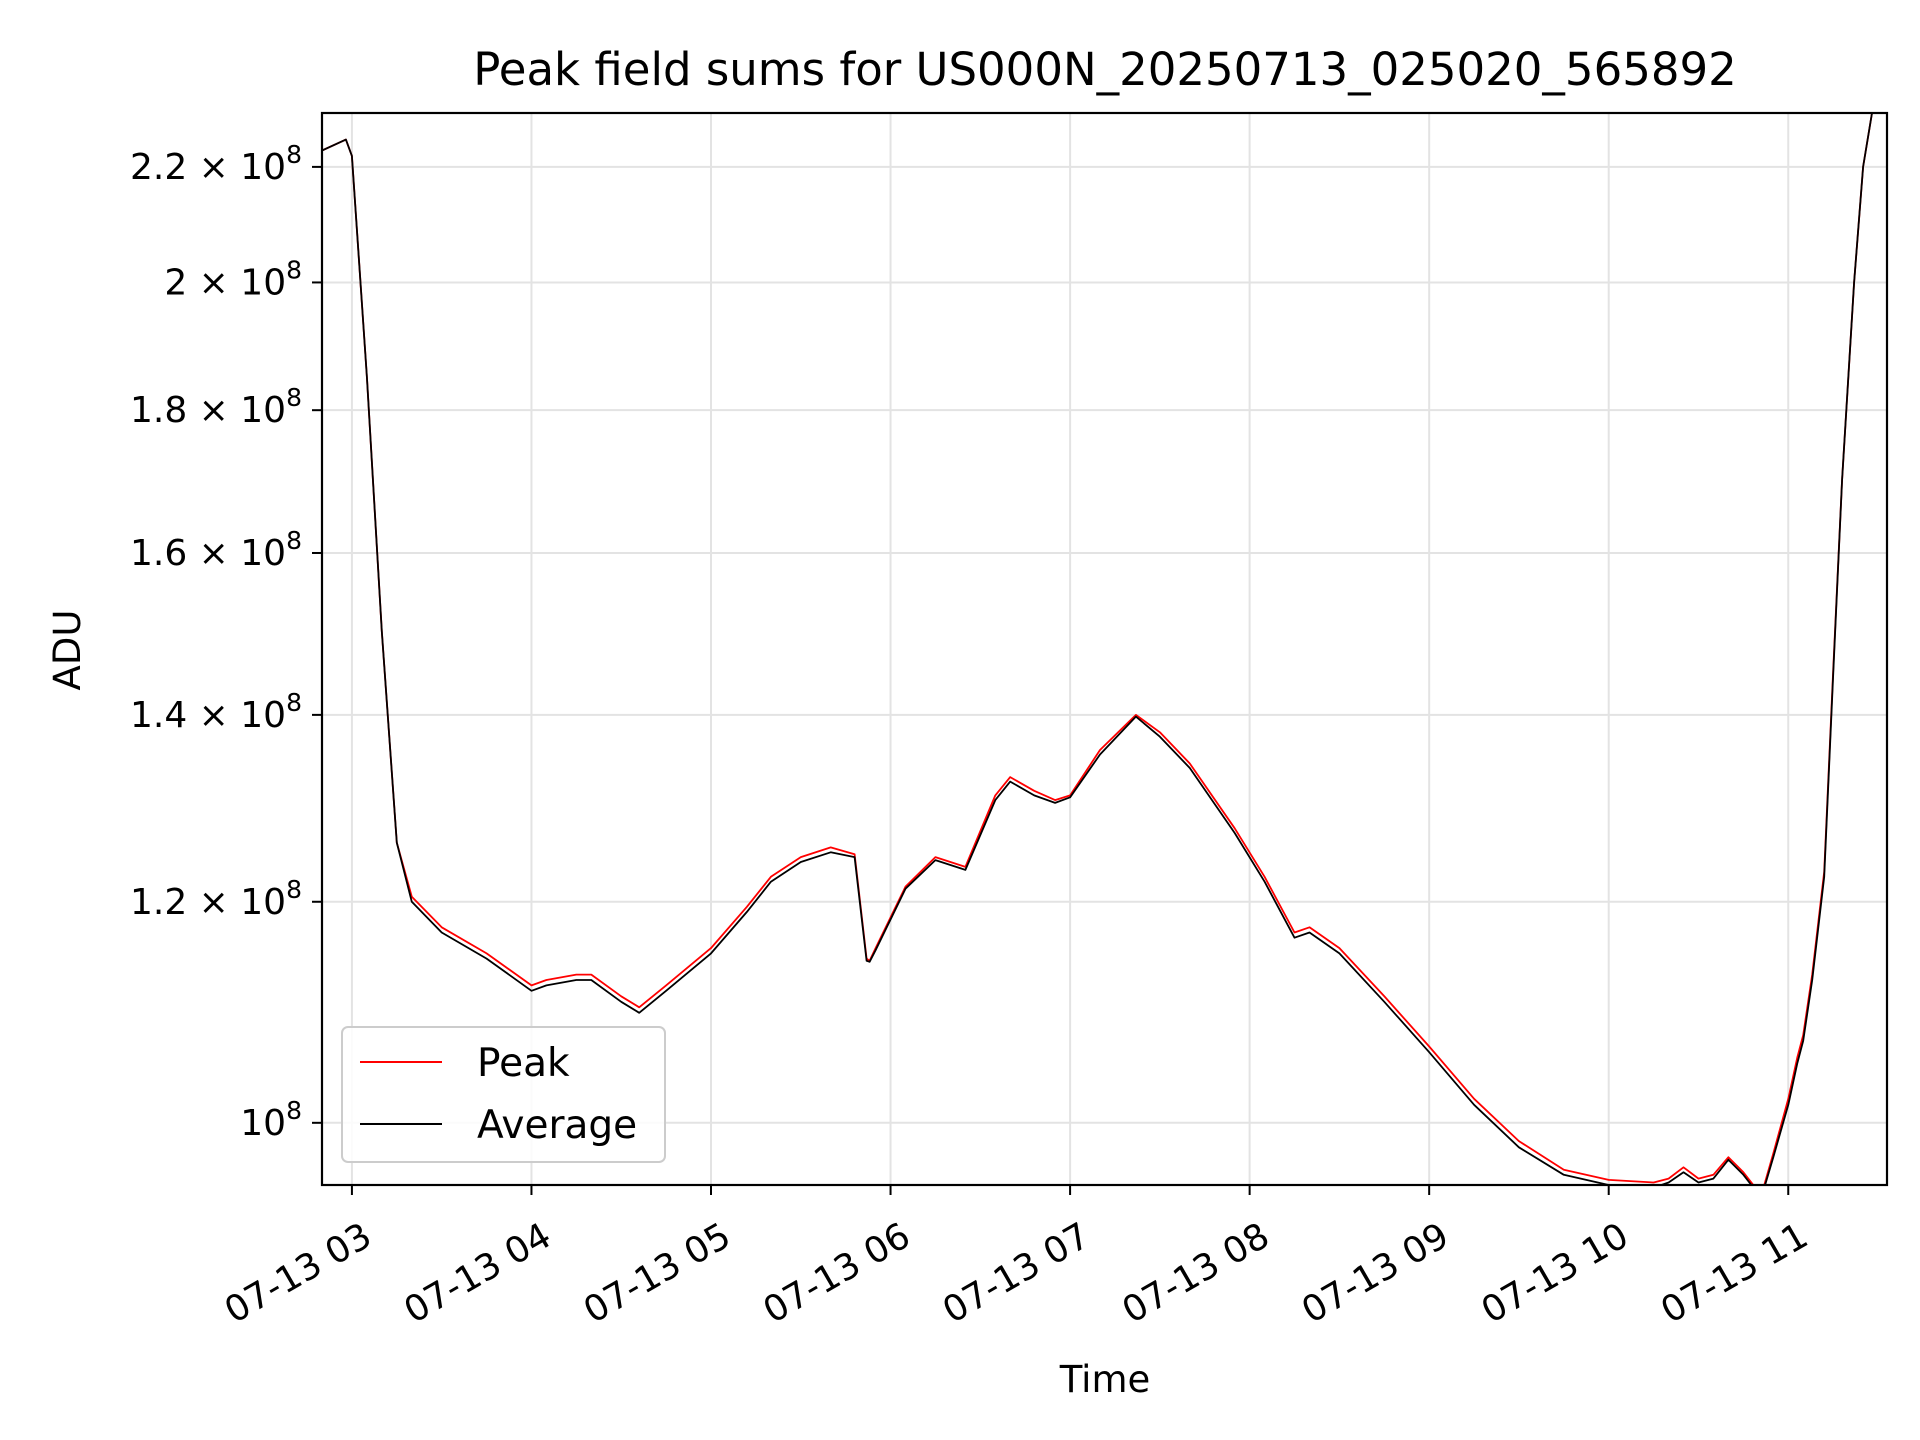 This screenshot has height=1440, width=1920. I want to click on legend-box, so click(503, 1094).